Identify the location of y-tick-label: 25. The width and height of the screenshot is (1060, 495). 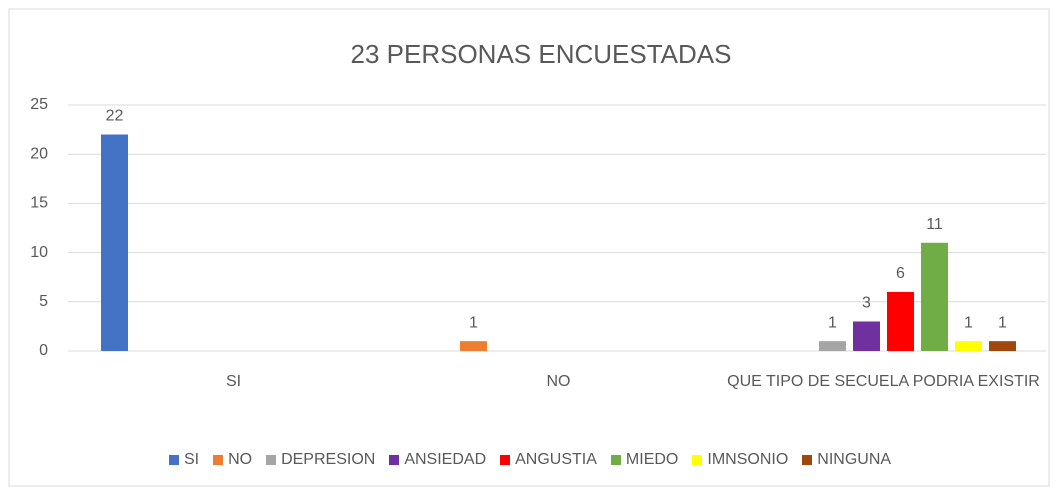
(39, 104).